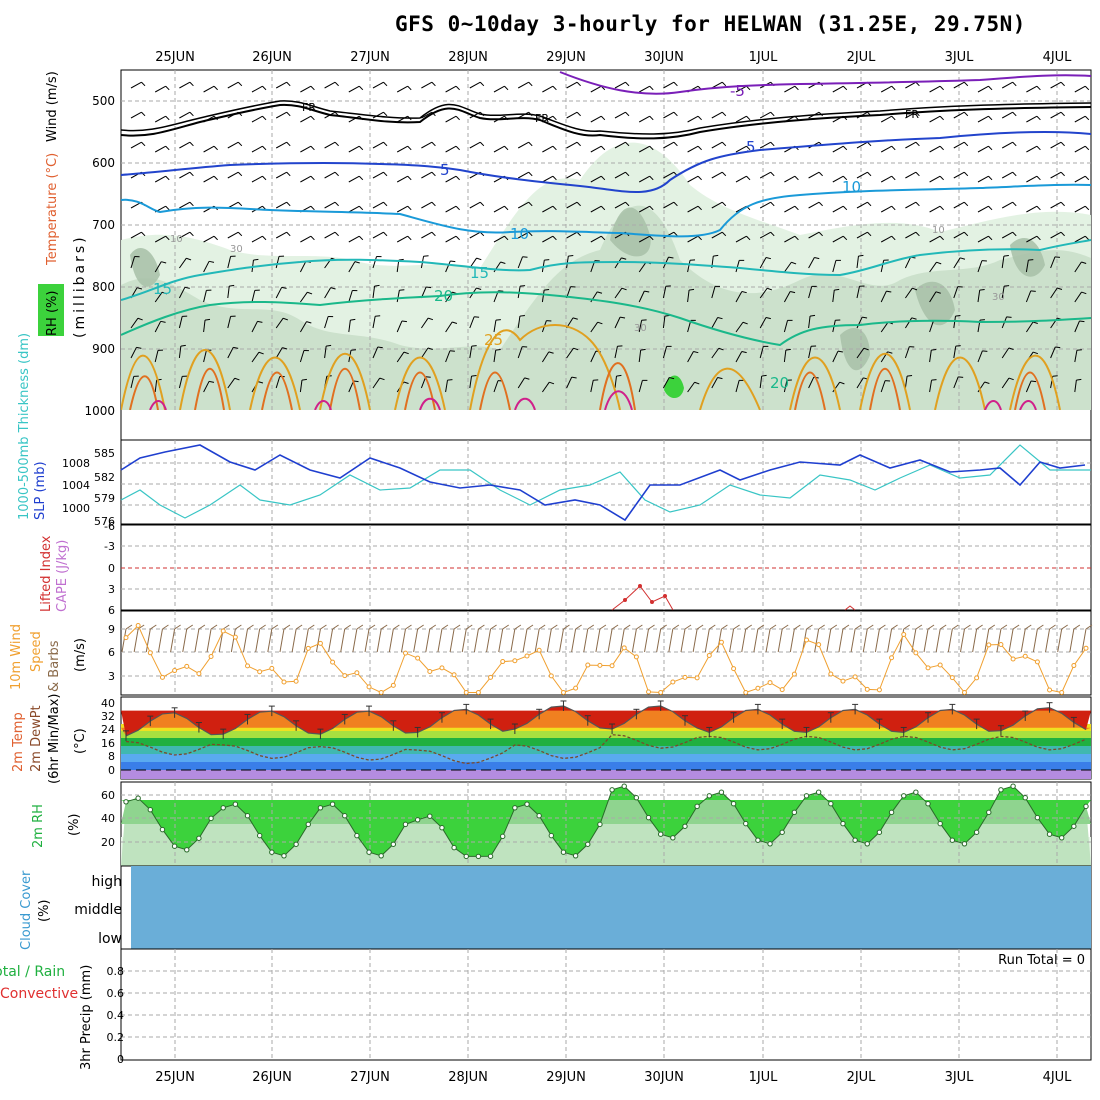 The width and height of the screenshot is (1100, 1100). Describe the element at coordinates (370, 1077) in the screenshot. I see `date-label-bottom: 27JUN` at that location.